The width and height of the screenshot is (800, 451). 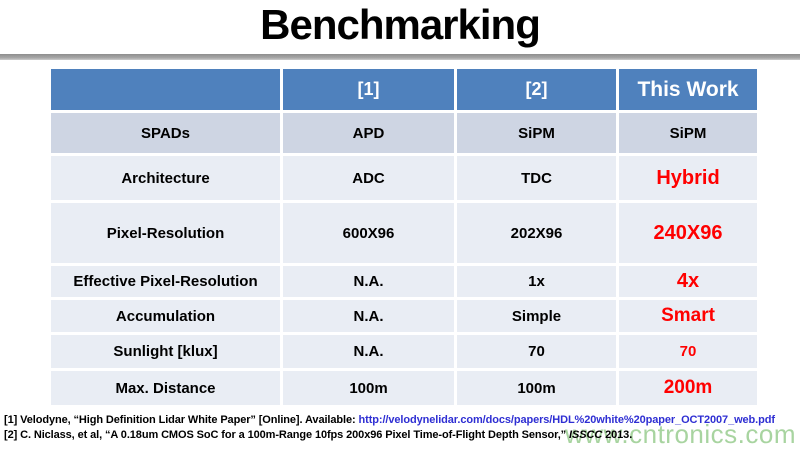 What do you see at coordinates (688, 178) in the screenshot?
I see `architecture-this-work-value: Hybrid` at bounding box center [688, 178].